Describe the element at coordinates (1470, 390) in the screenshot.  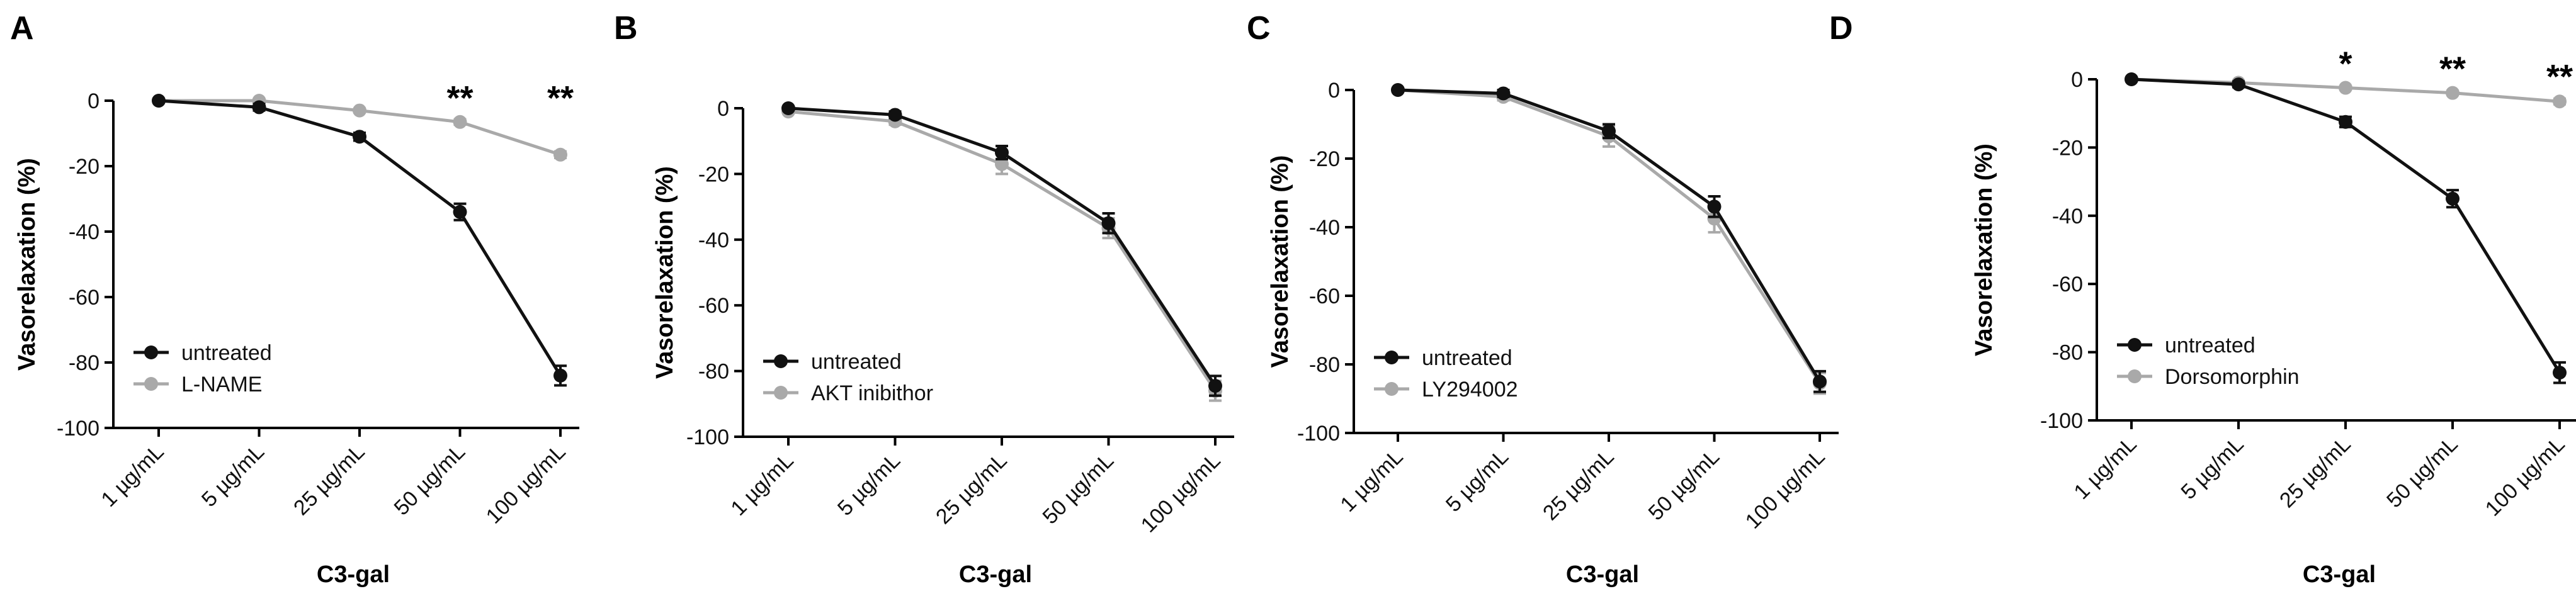
I see `legend-entry: LY294002` at that location.